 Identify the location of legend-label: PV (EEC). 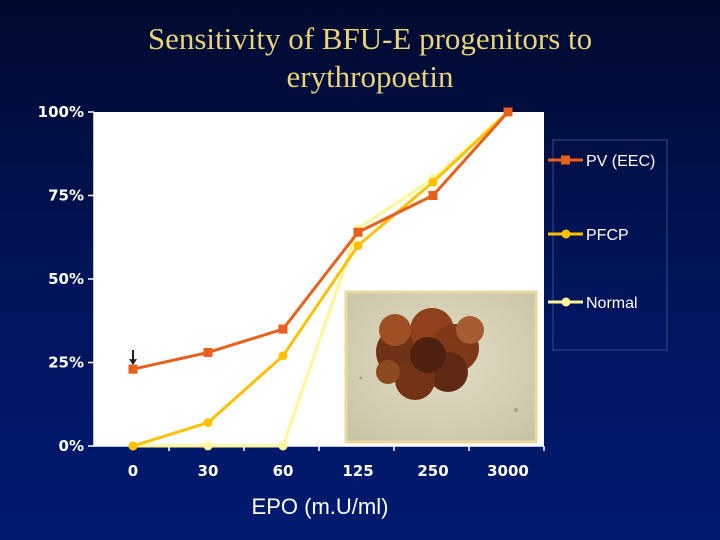
(620, 161).